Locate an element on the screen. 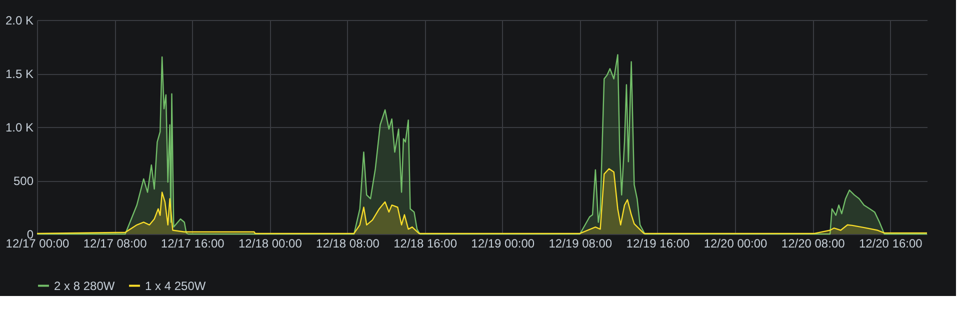  y-tick-label: 1.5 K is located at coordinates (19, 74).